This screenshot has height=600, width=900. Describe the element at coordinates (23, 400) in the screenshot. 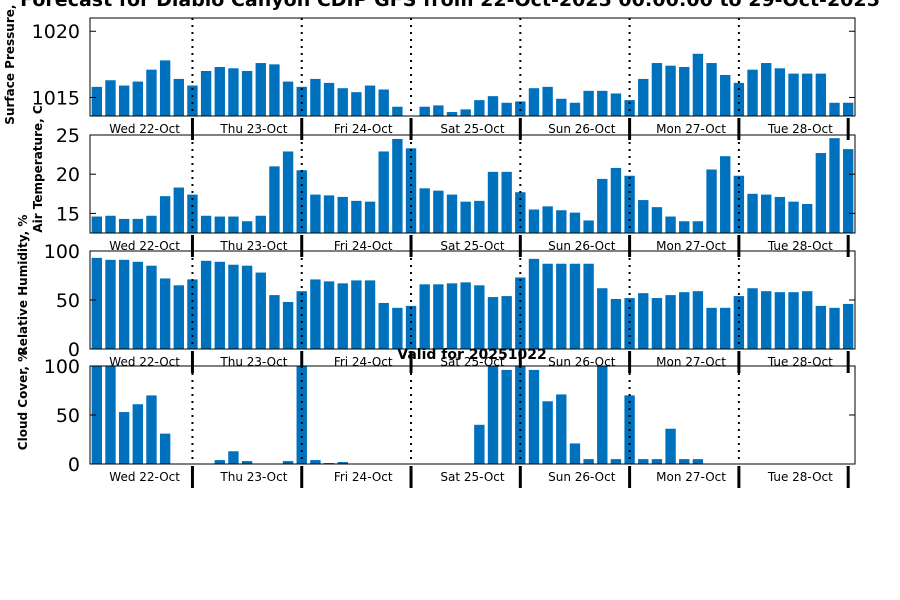

I see `y-axis-label: Cloud Cover, %` at that location.